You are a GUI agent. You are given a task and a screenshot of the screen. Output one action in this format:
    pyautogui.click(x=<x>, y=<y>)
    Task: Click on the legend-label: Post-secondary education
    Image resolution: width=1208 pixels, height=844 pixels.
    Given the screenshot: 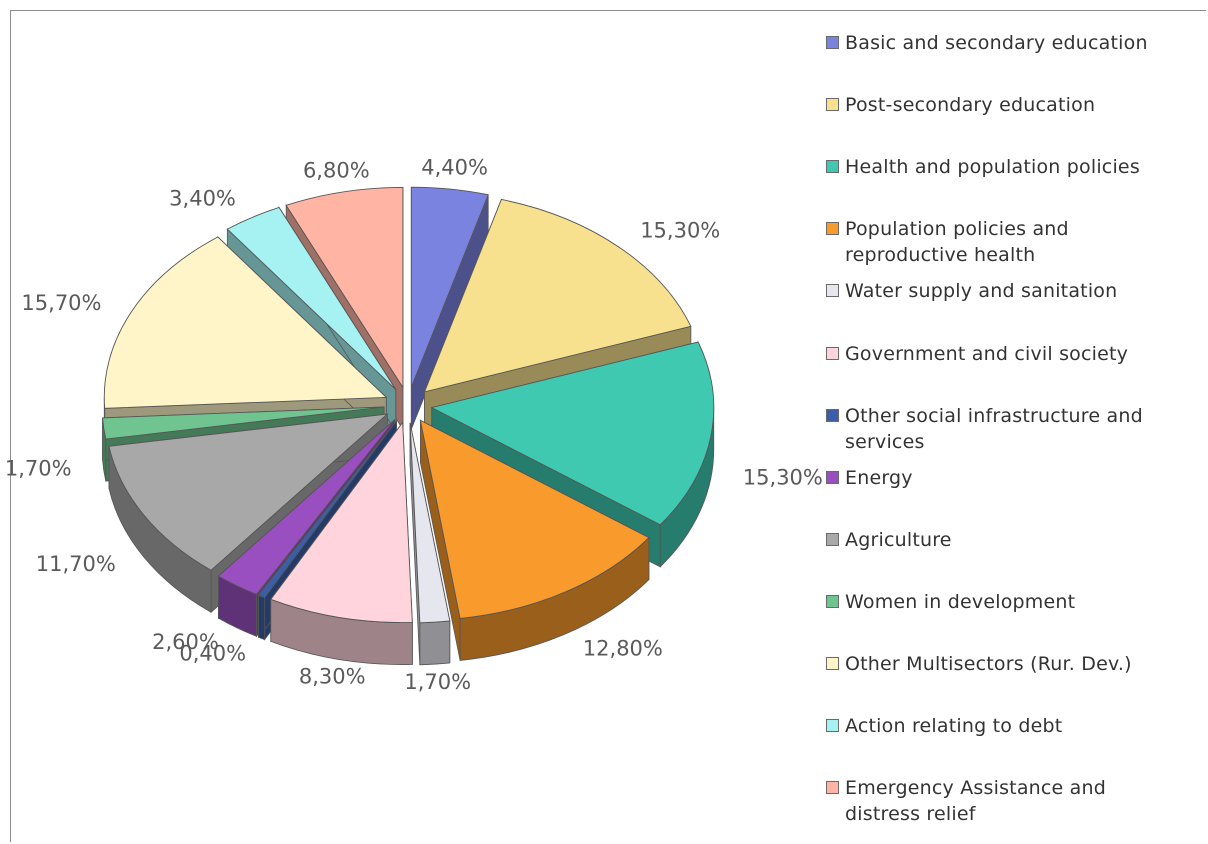 What is the action you would take?
    pyautogui.click(x=970, y=105)
    